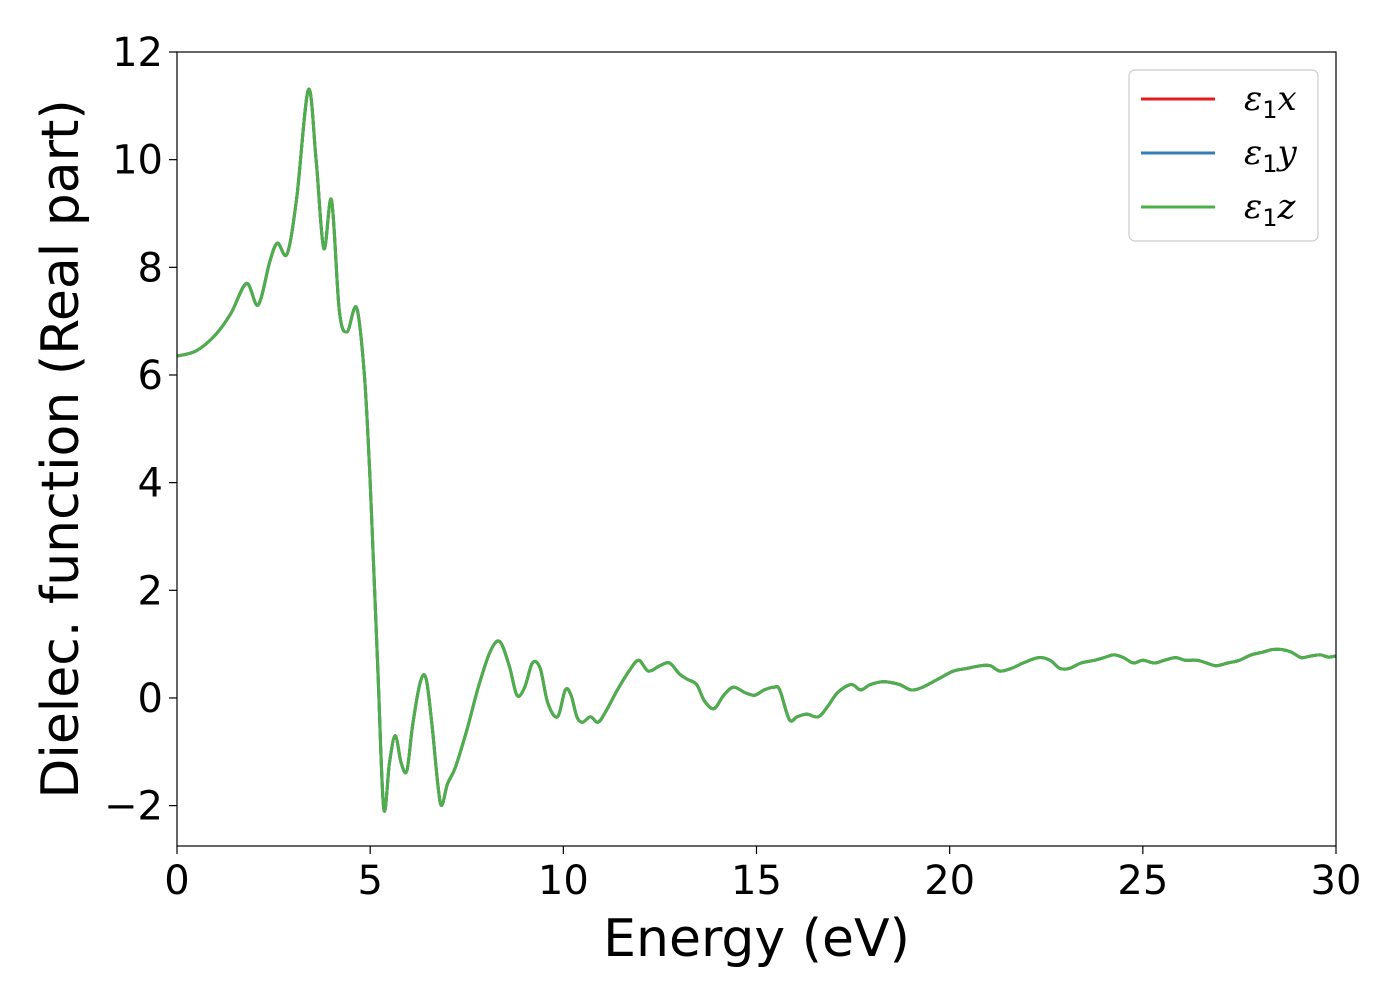 The image size is (1400, 1000). Describe the element at coordinates (1287, 207) in the screenshot. I see `legend-axis: z` at that location.